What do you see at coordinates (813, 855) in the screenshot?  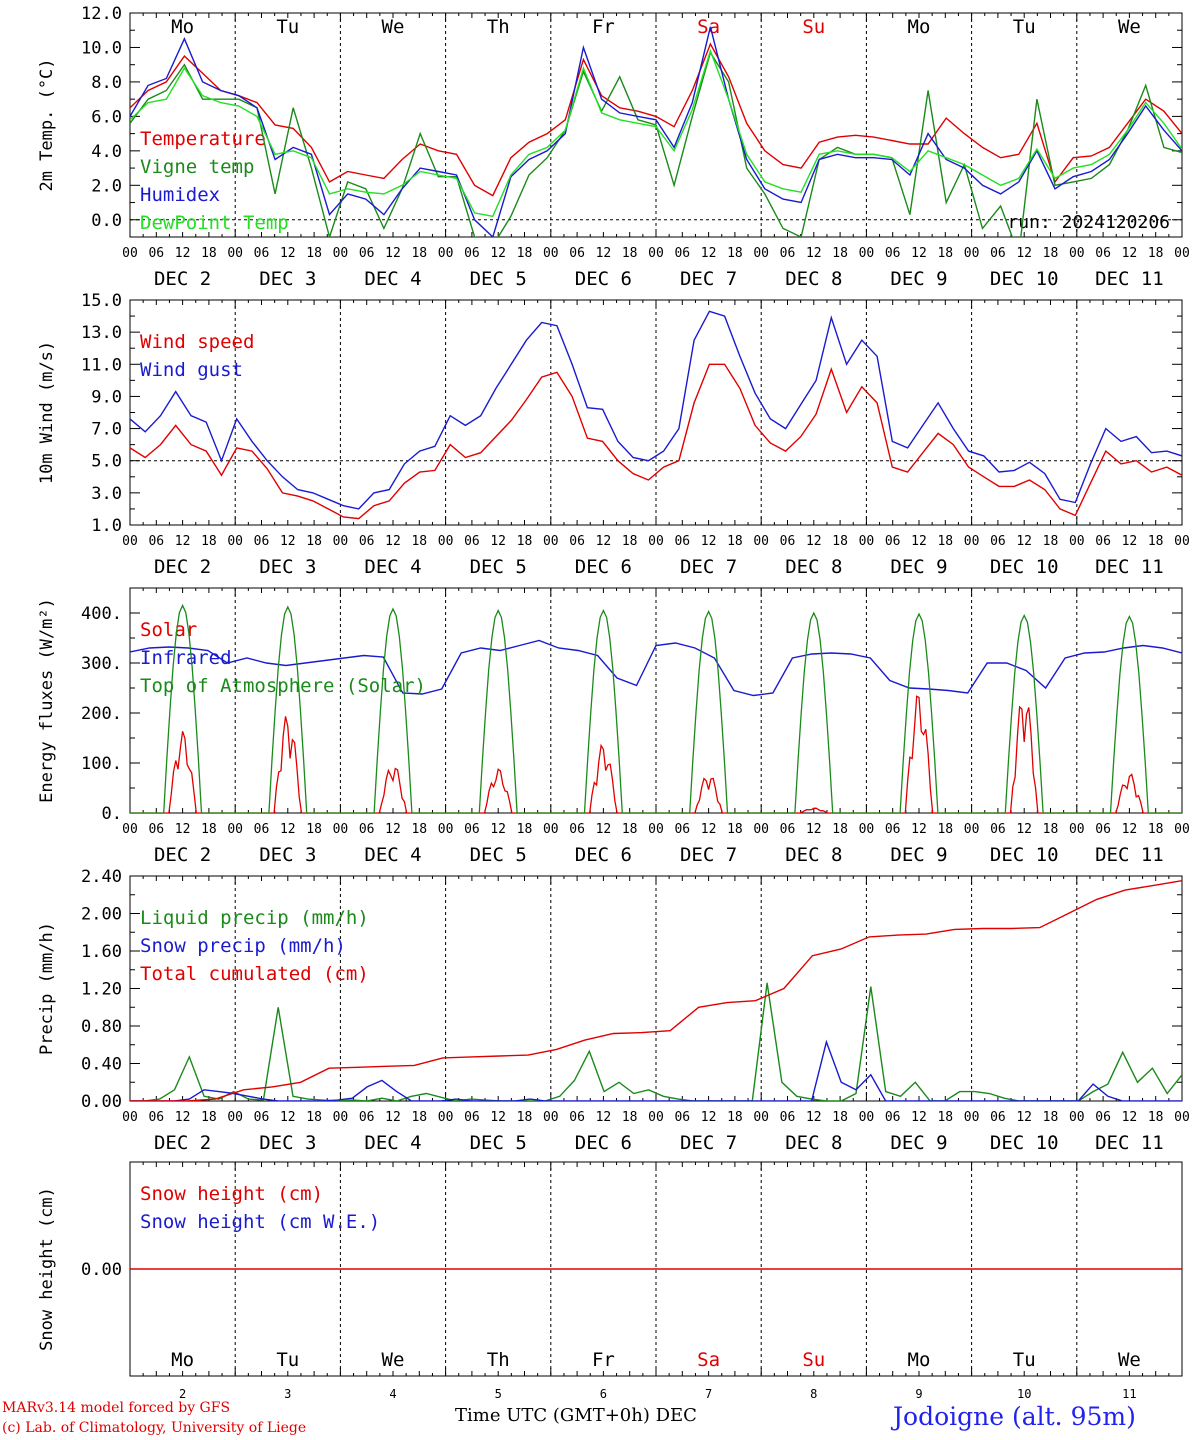 I see `energy-day-label: DEC 8` at bounding box center [813, 855].